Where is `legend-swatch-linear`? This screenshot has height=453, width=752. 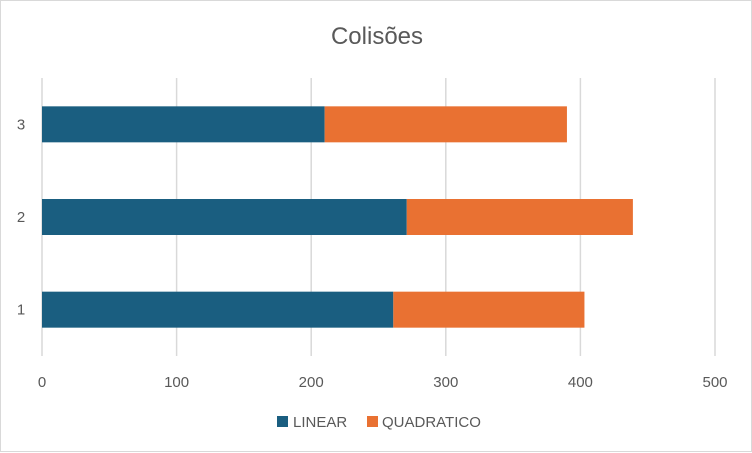
legend-swatch-linear is located at coordinates (282, 421).